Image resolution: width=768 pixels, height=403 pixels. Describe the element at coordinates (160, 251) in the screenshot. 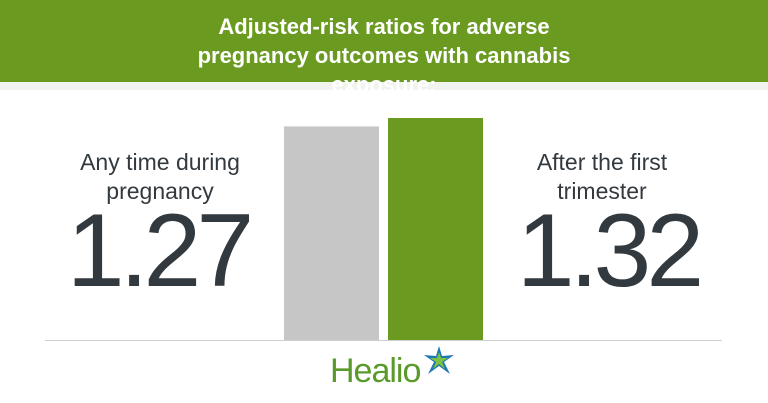

I see `value-label: 1.27` at that location.